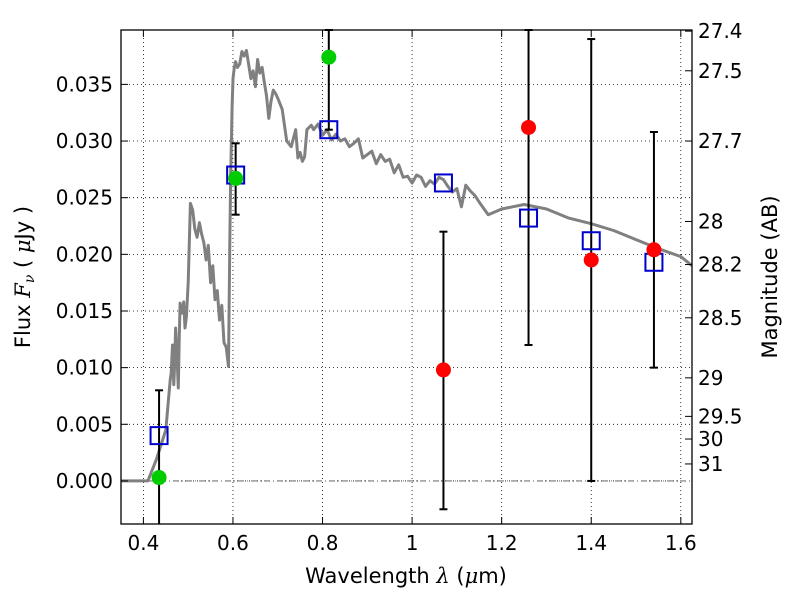  Describe the element at coordinates (720, 318) in the screenshot. I see `mag-tick-label: 28.5` at that location.